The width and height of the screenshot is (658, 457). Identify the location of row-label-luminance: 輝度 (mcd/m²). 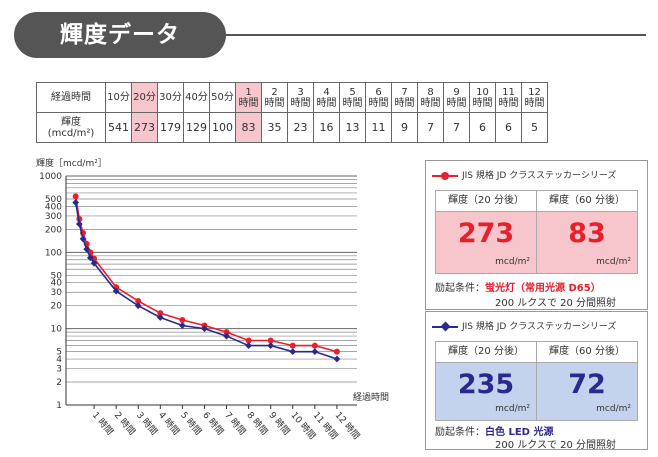
(71, 127).